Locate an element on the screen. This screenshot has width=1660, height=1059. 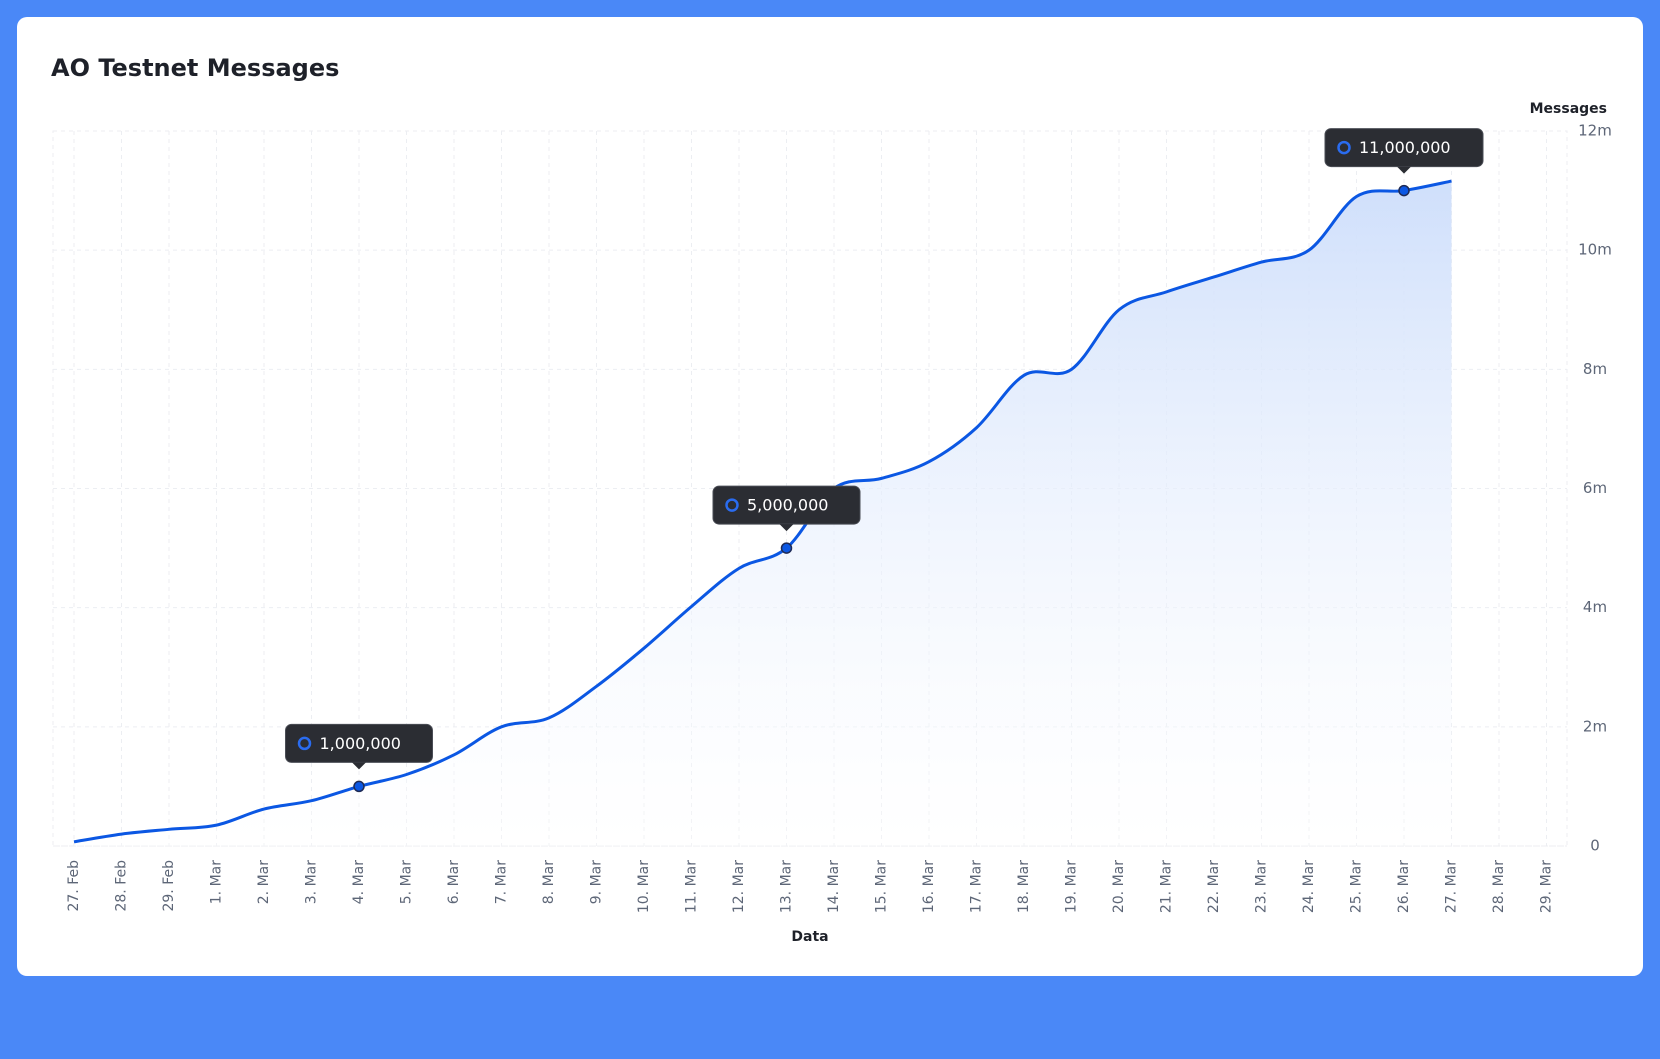
x-tick-label: 18. Mar is located at coordinates (1024, 886).